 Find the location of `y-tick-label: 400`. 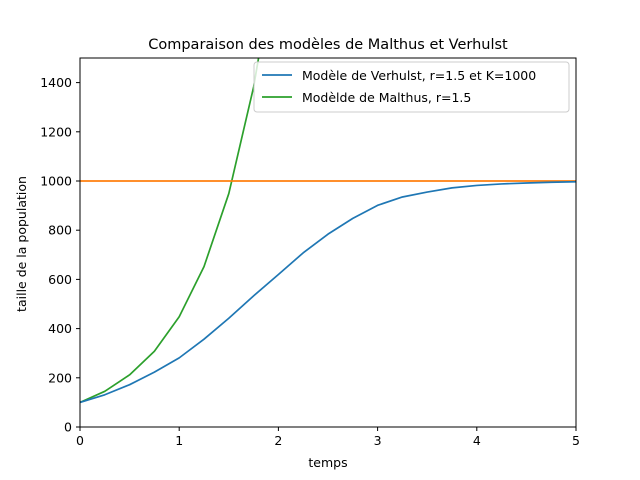

y-tick-label: 400 is located at coordinates (60, 328).